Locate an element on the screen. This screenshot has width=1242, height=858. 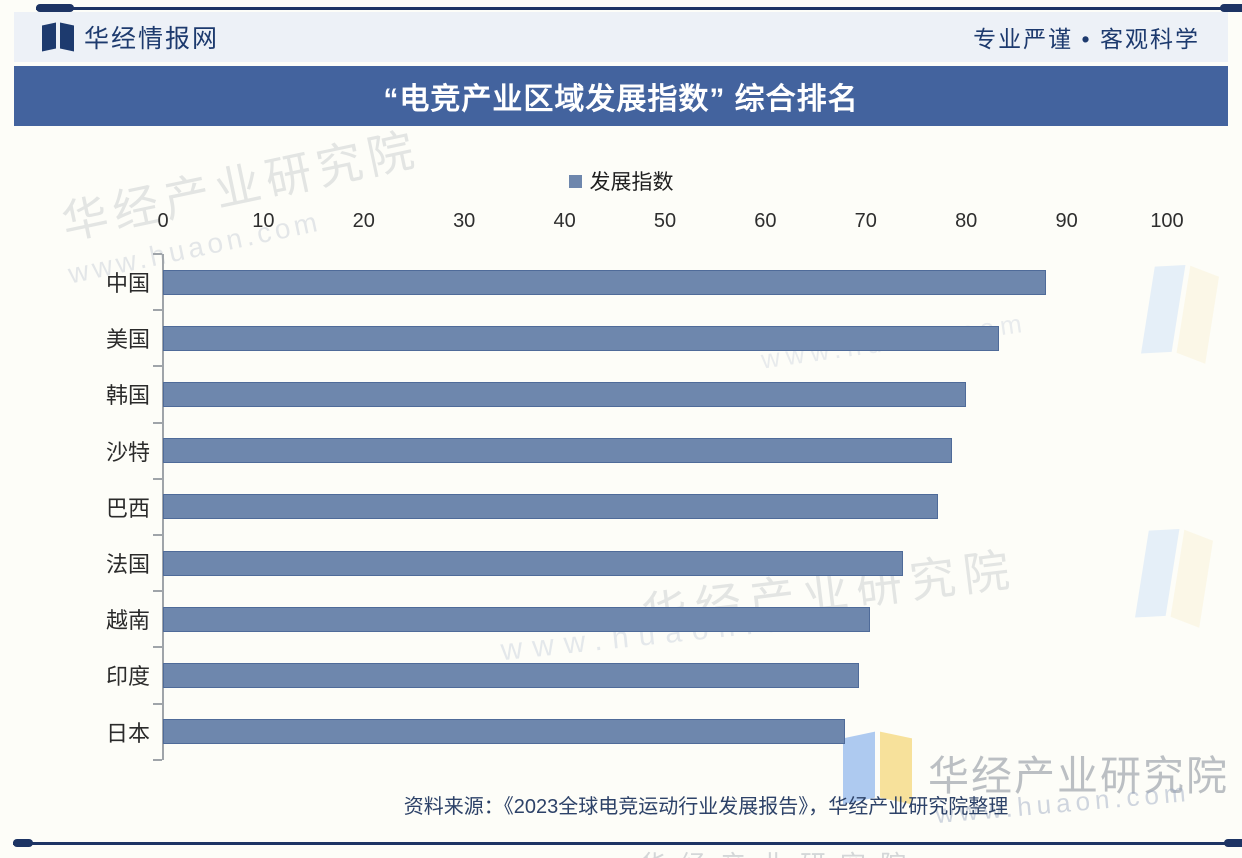
legend-label: 发展指数 is located at coordinates (631, 182).